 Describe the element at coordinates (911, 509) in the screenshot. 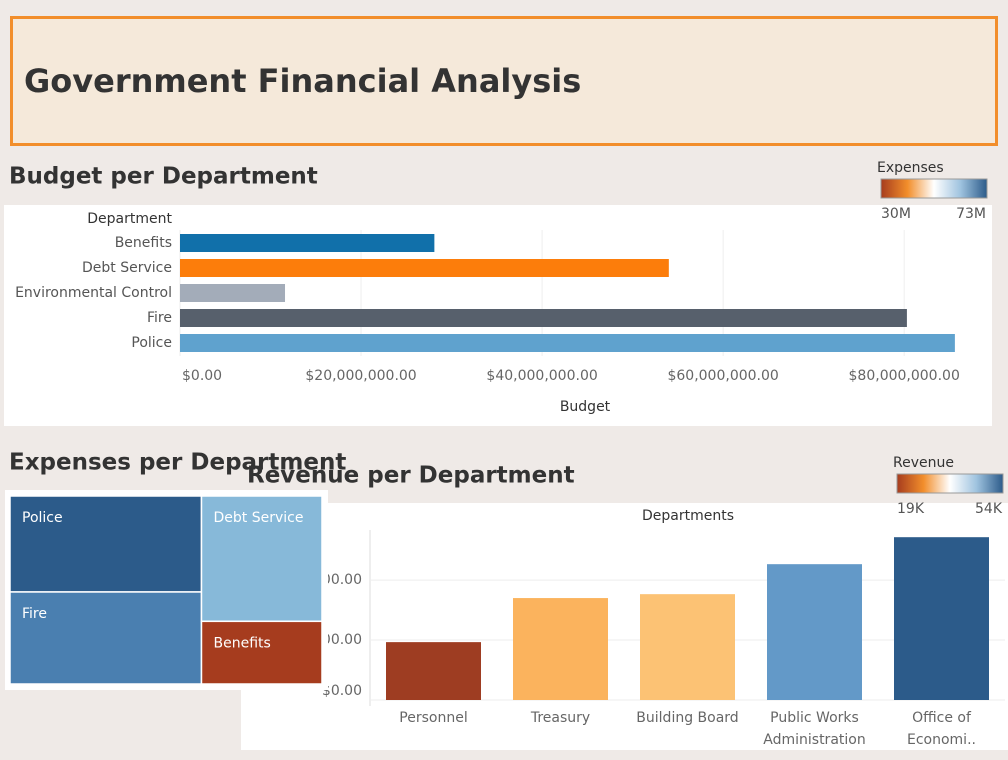

I see `legend-label: 19K` at that location.